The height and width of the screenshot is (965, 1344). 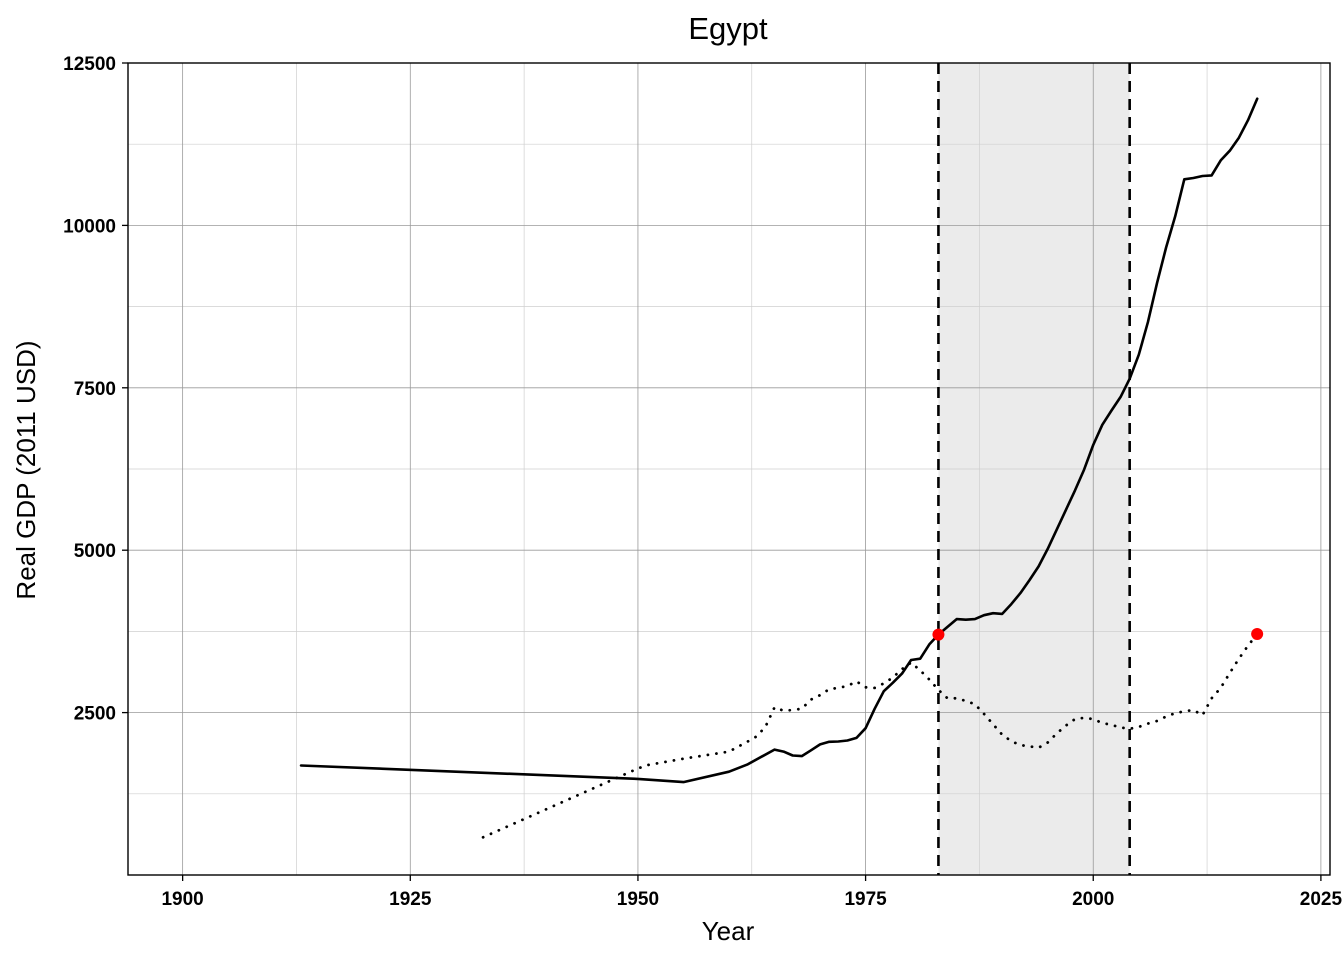 I want to click on x-tick-label: 2025, so click(x=1321, y=899).